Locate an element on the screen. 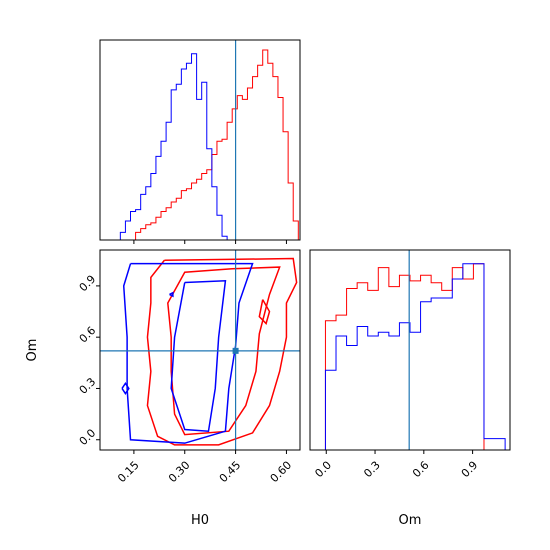 The height and width of the screenshot is (550, 550). x-axis-label-h0: H0 is located at coordinates (200, 520).